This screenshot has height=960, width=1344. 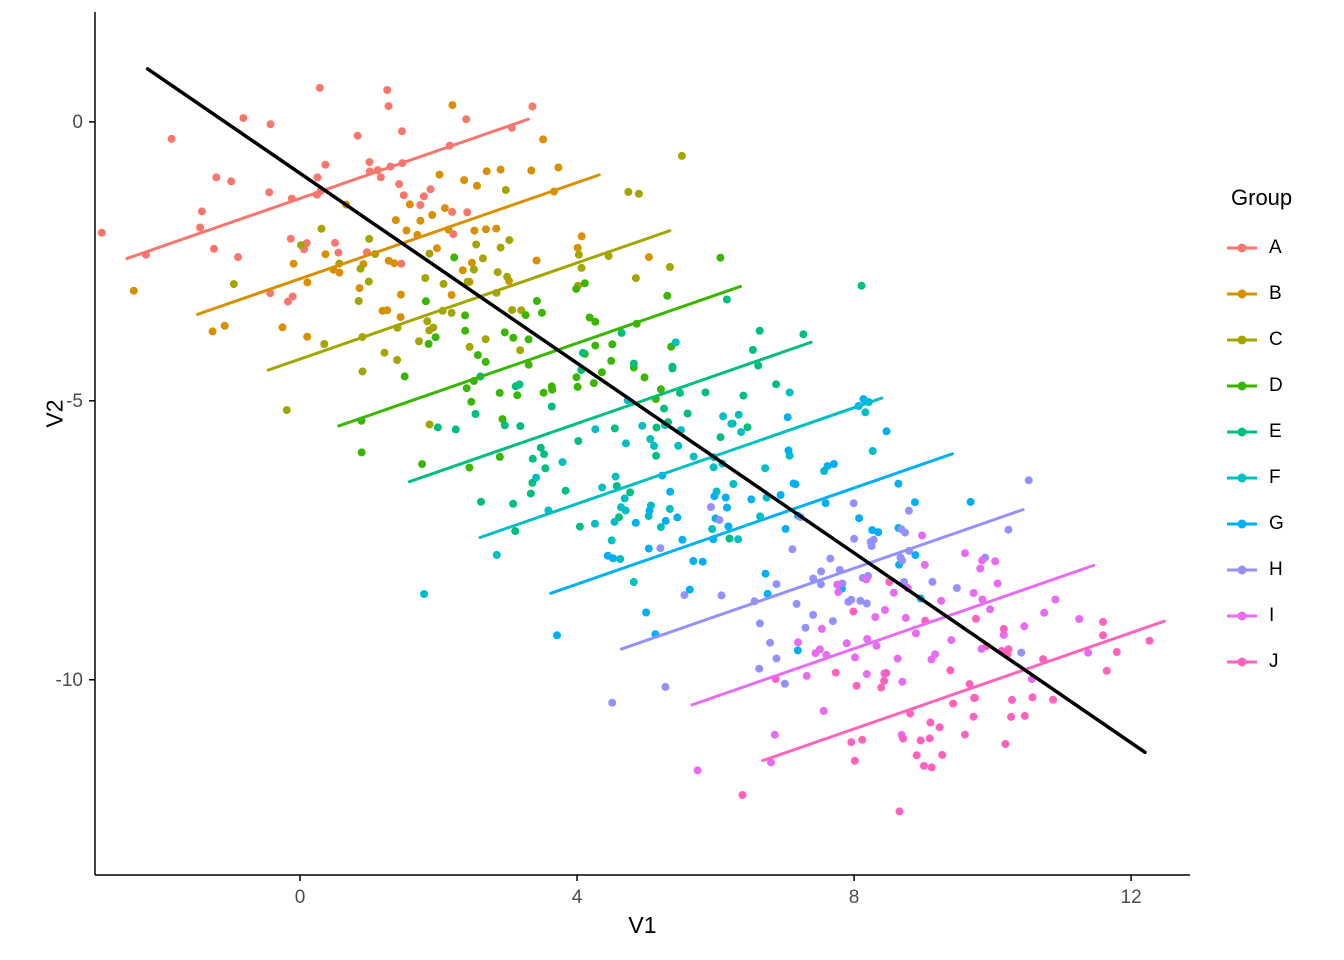 I want to click on group-regression-line-C, so click(x=469, y=300).